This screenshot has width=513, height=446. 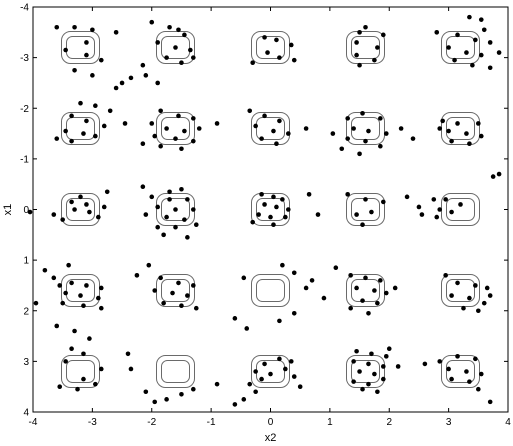 I want to click on x-tick-label: 4, so click(x=508, y=422).